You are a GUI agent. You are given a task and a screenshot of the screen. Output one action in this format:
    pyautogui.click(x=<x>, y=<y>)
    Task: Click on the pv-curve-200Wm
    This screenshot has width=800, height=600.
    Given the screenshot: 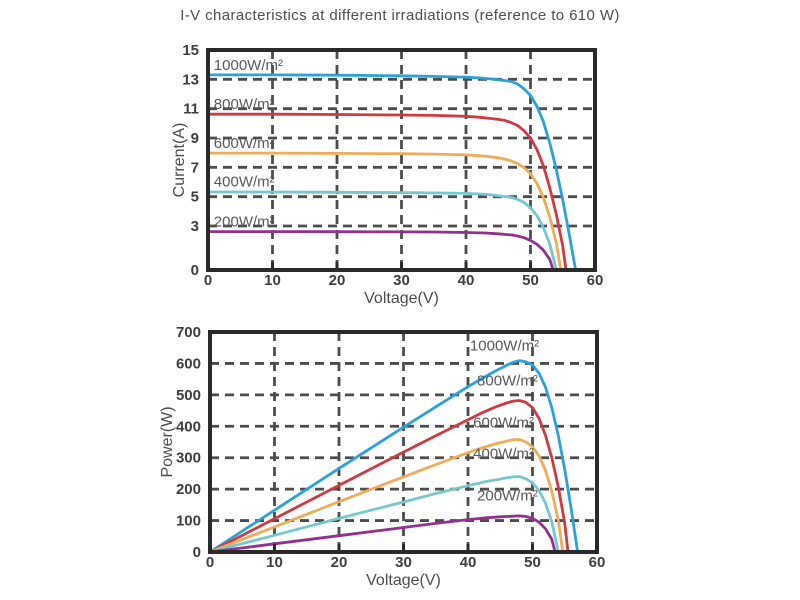 What is the action you would take?
    pyautogui.click(x=382, y=534)
    